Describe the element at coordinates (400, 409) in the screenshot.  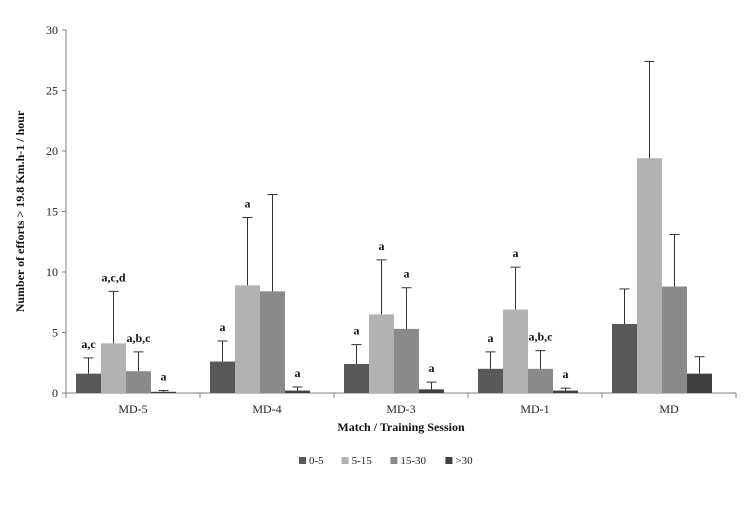
I see `x-tick-label: MD-3` at that location.